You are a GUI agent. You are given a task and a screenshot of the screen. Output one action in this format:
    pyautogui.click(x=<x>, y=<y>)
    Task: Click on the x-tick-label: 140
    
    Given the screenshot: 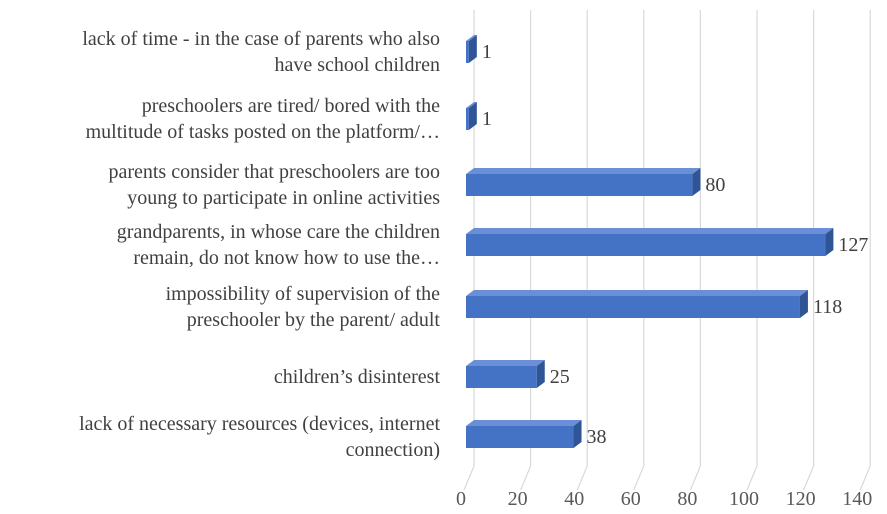 What is the action you would take?
    pyautogui.click(x=857, y=499)
    